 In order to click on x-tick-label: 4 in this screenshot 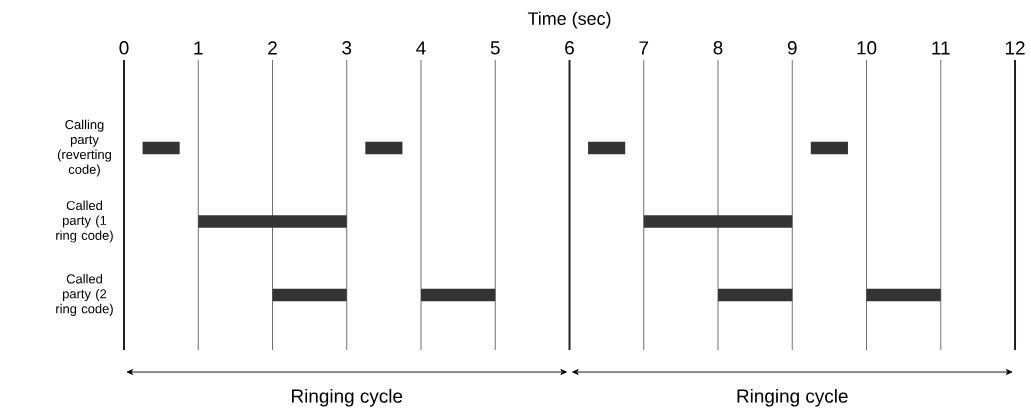, I will do `click(421, 48)`.